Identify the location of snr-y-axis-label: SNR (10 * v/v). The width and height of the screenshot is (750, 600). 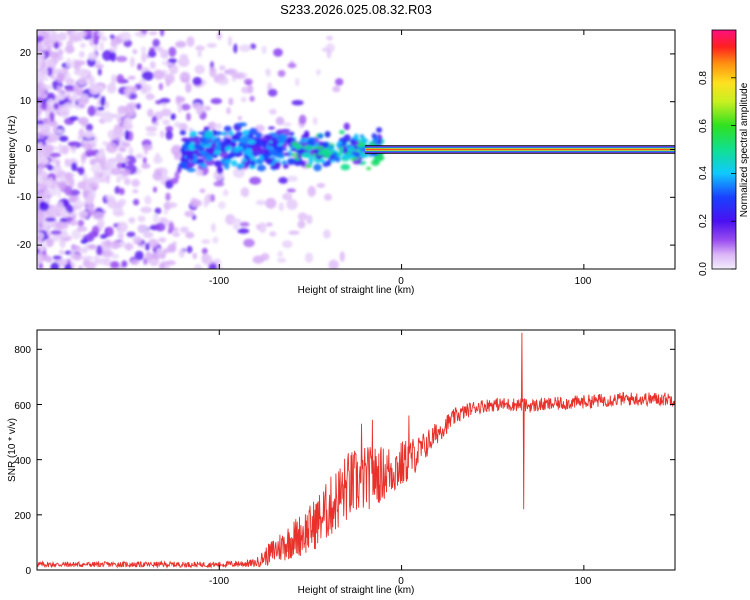
(12, 450).